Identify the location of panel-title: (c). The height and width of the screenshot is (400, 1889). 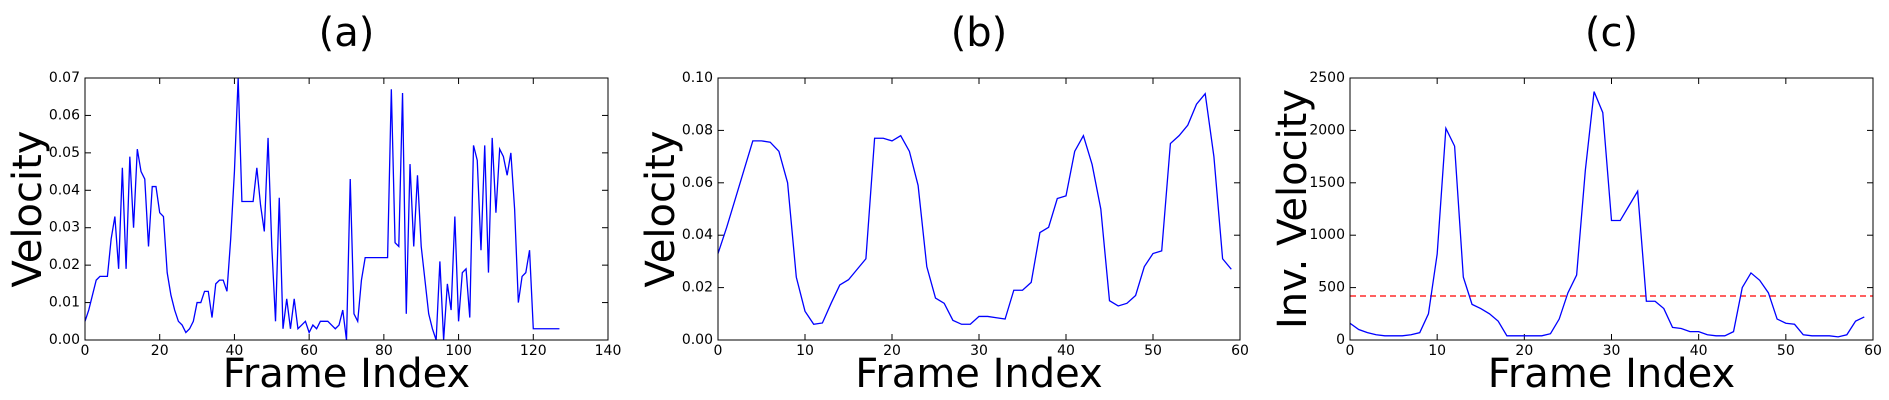
(1611, 33).